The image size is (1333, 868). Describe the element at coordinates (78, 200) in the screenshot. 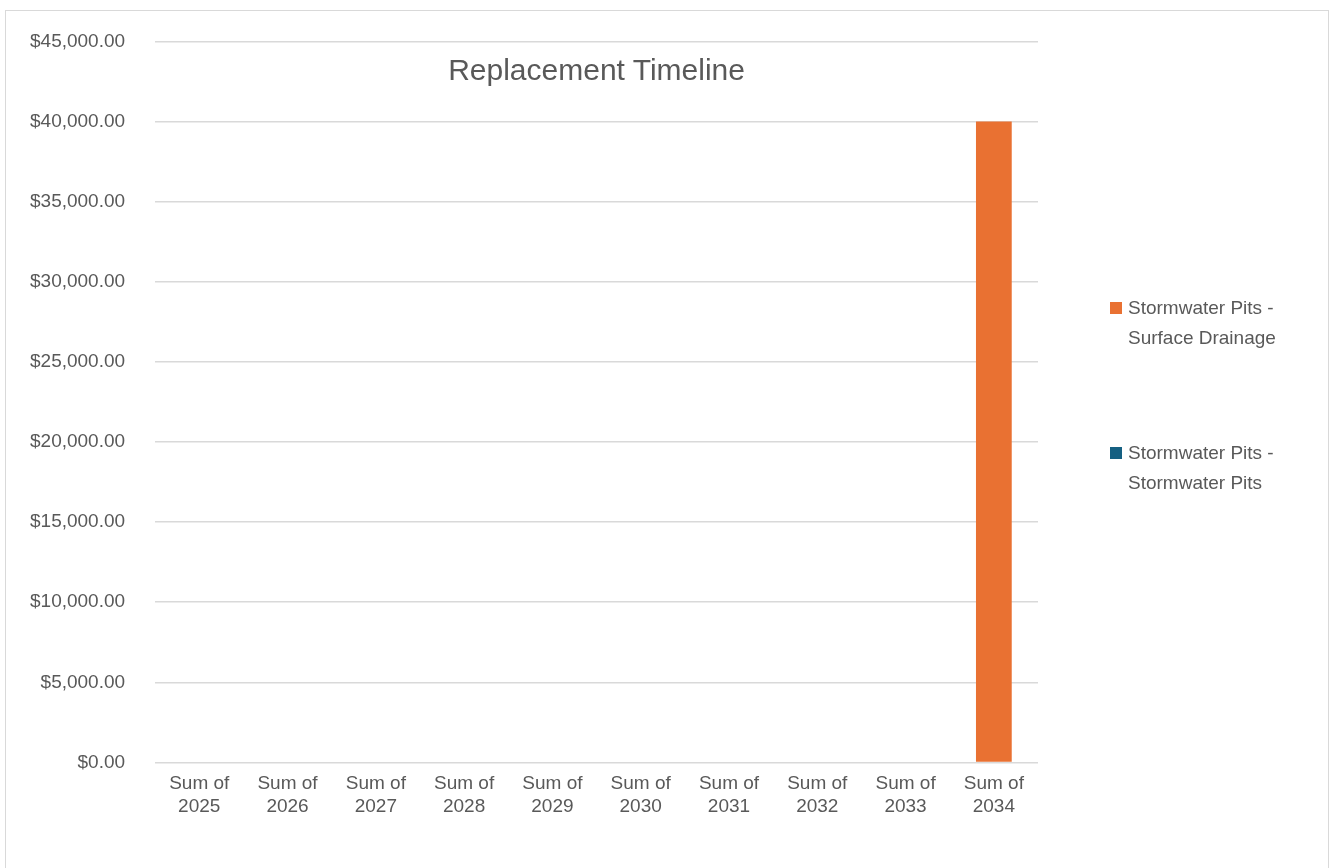

I see `y-tick-label: $35,000.00` at that location.